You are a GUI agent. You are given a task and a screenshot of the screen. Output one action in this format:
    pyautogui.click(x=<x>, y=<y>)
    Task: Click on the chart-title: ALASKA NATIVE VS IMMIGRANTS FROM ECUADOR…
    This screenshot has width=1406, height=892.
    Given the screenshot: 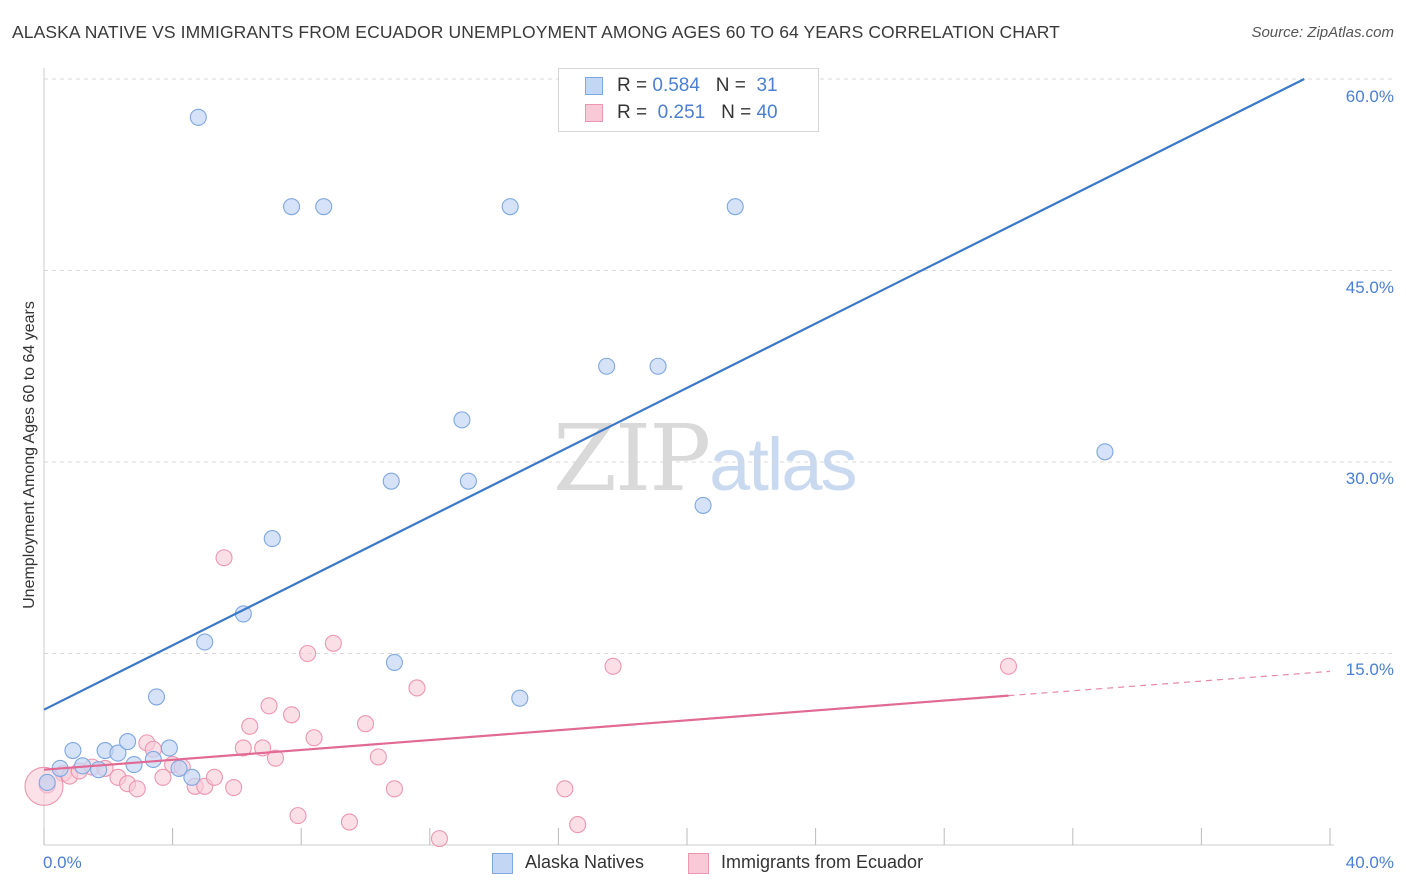 What is the action you would take?
    pyautogui.click(x=536, y=32)
    